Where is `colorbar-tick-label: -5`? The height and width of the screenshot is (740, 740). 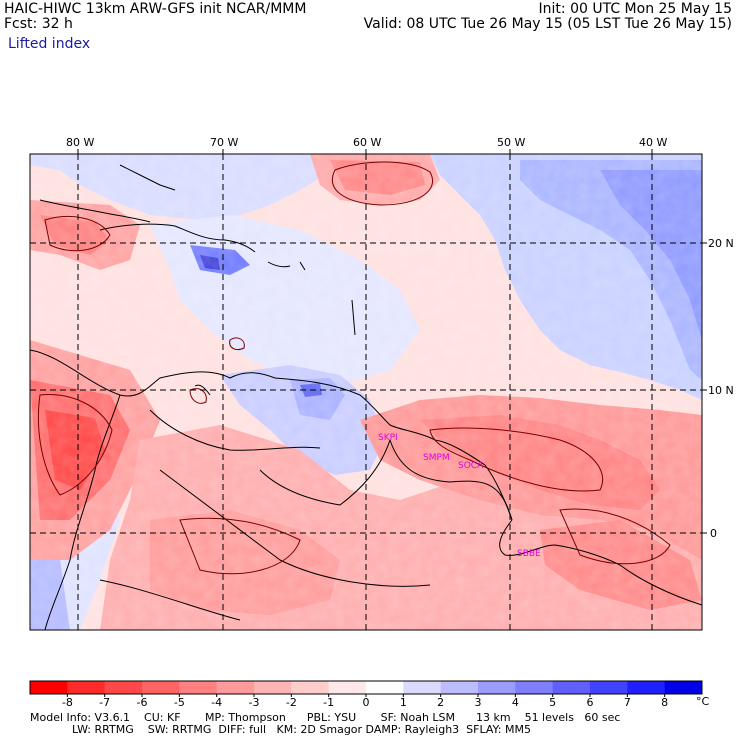 colorbar-tick-label: -5 is located at coordinates (179, 702).